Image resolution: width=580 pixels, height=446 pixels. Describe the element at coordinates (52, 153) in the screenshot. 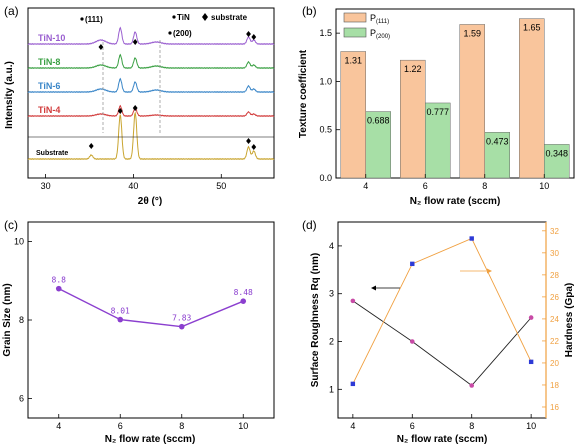

I see `series-label-substrate: Substrate` at that location.